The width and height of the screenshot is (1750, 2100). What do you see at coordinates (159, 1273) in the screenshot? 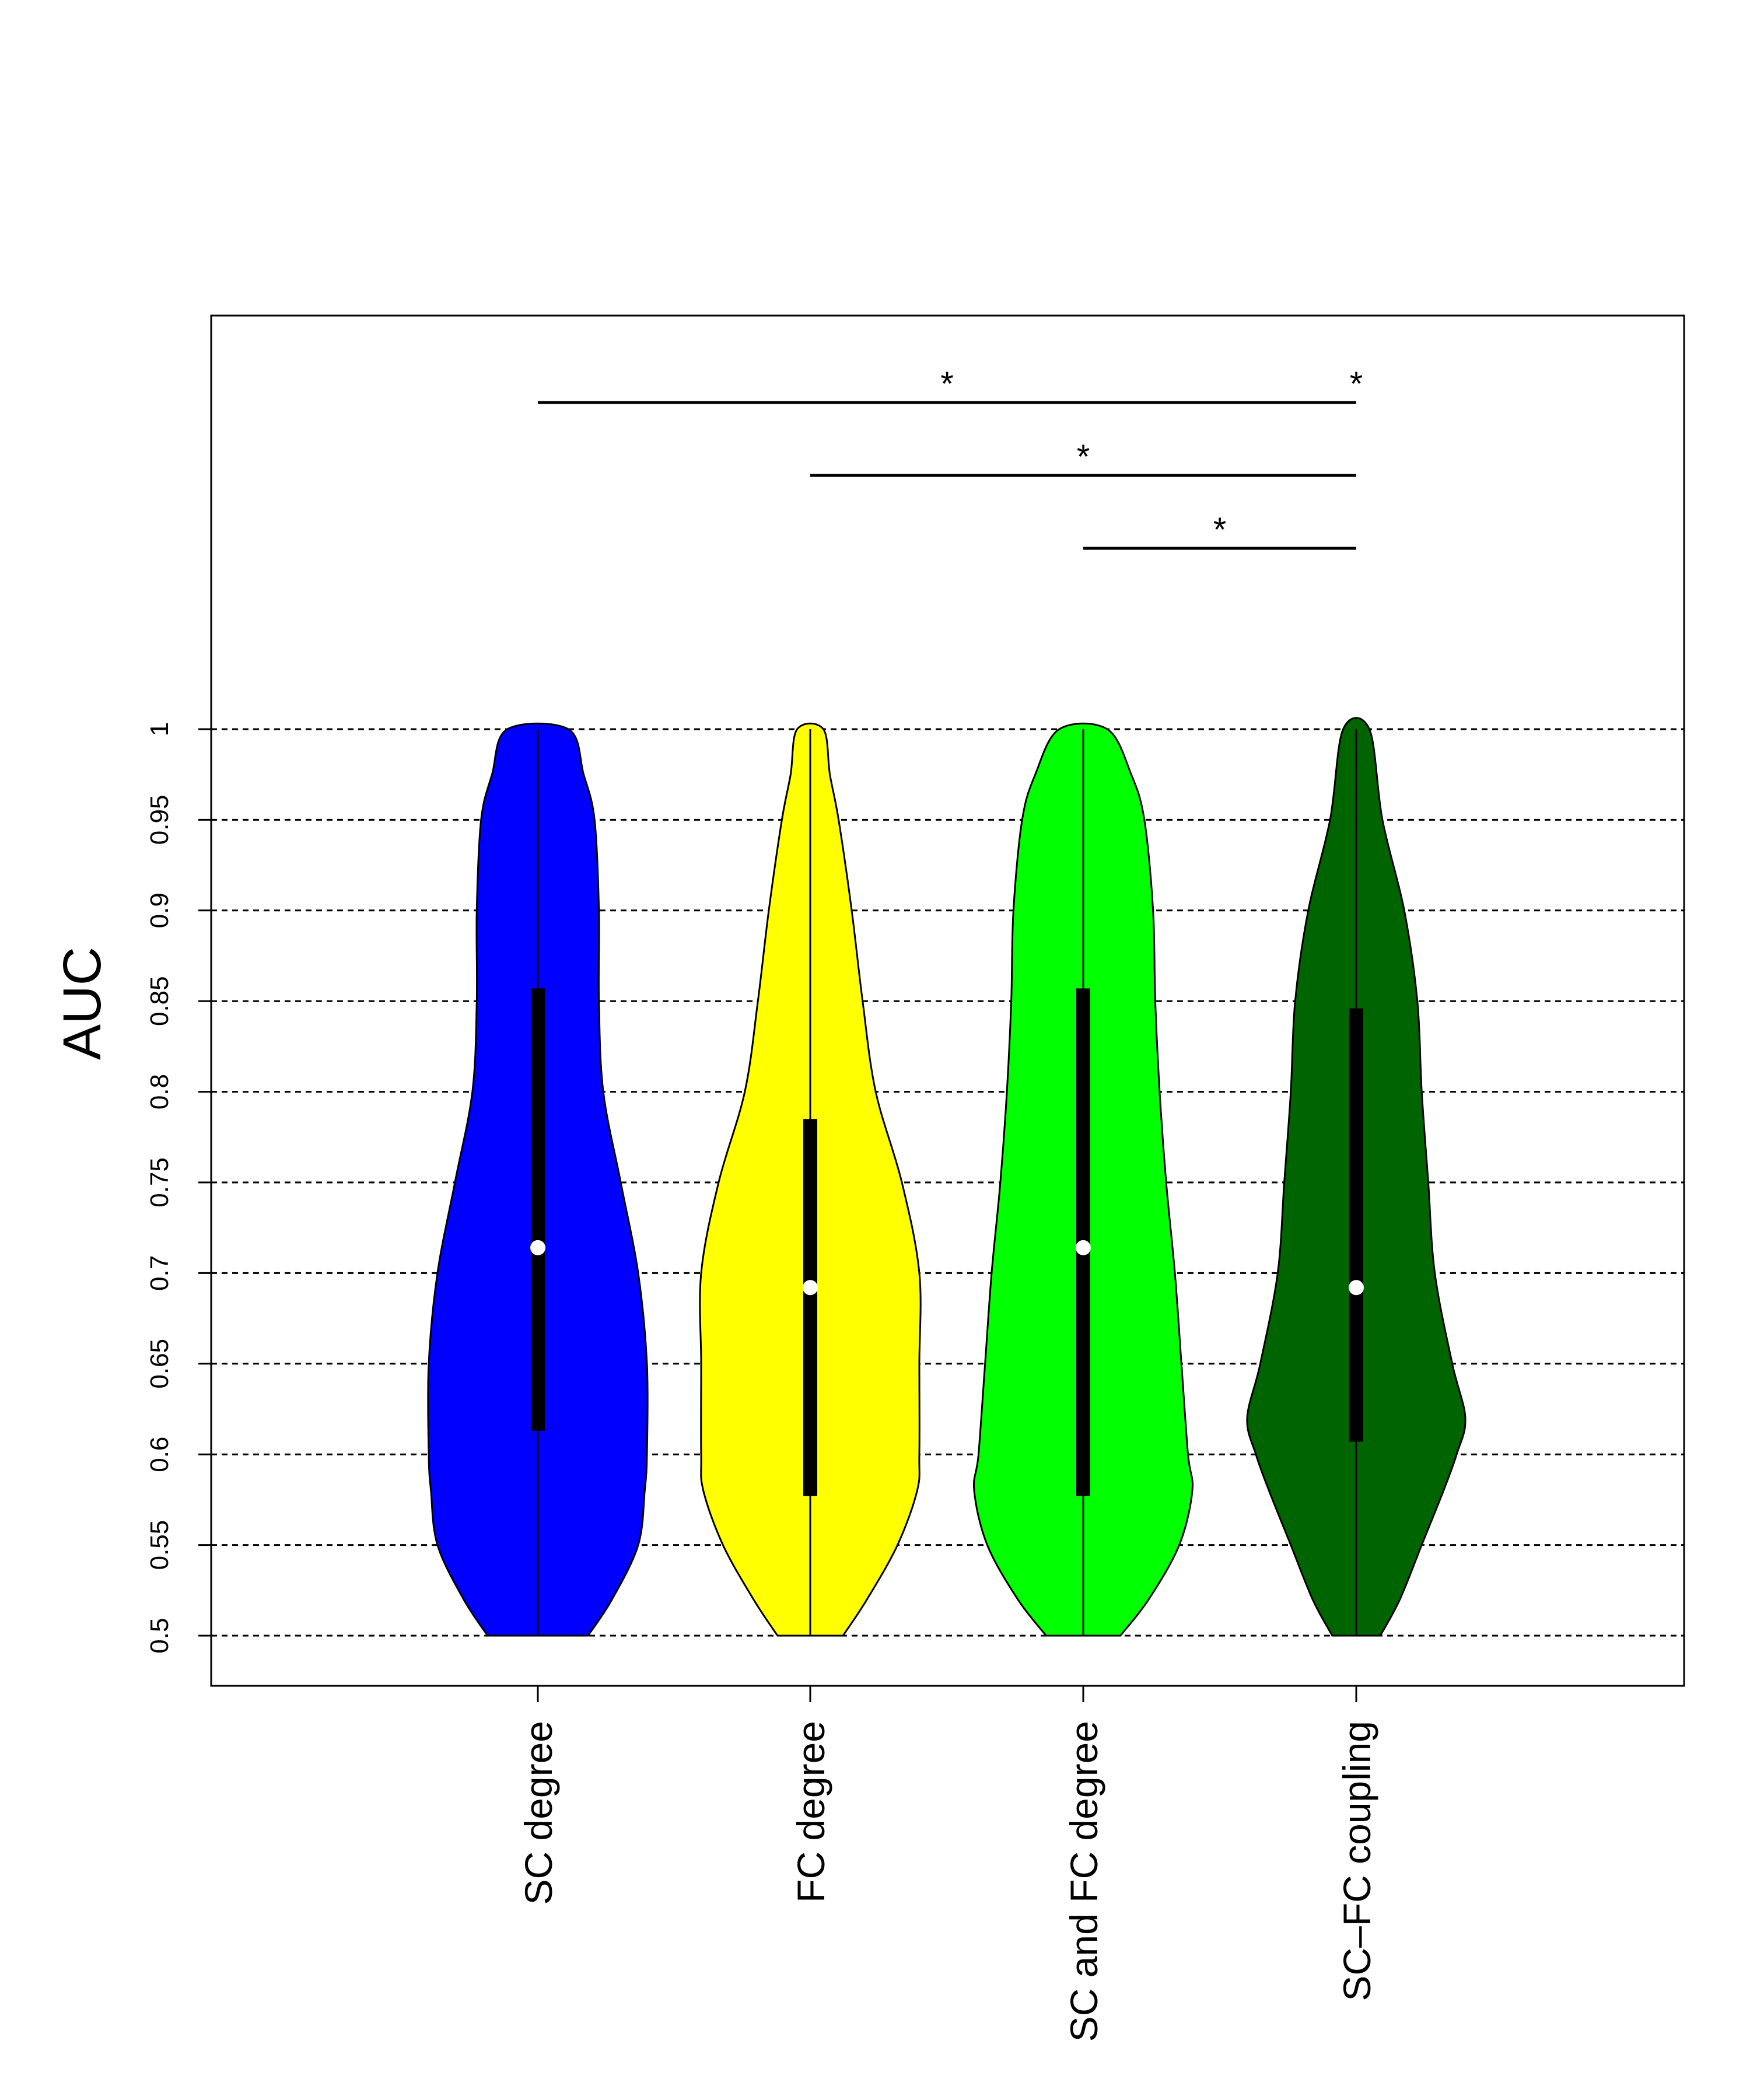
I see `y-tick-label: 0.7` at bounding box center [159, 1273].